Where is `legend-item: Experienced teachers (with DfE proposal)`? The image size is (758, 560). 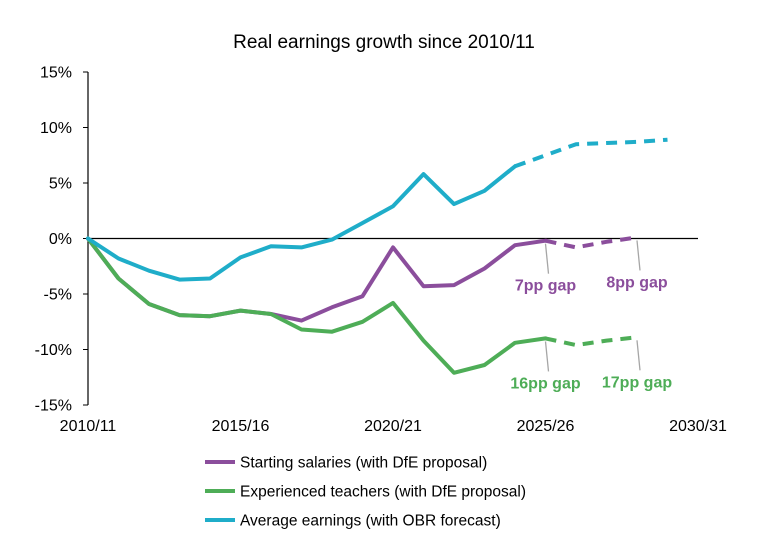
legend-item: Experienced teachers (with DfE proposal) is located at coordinates (365, 492).